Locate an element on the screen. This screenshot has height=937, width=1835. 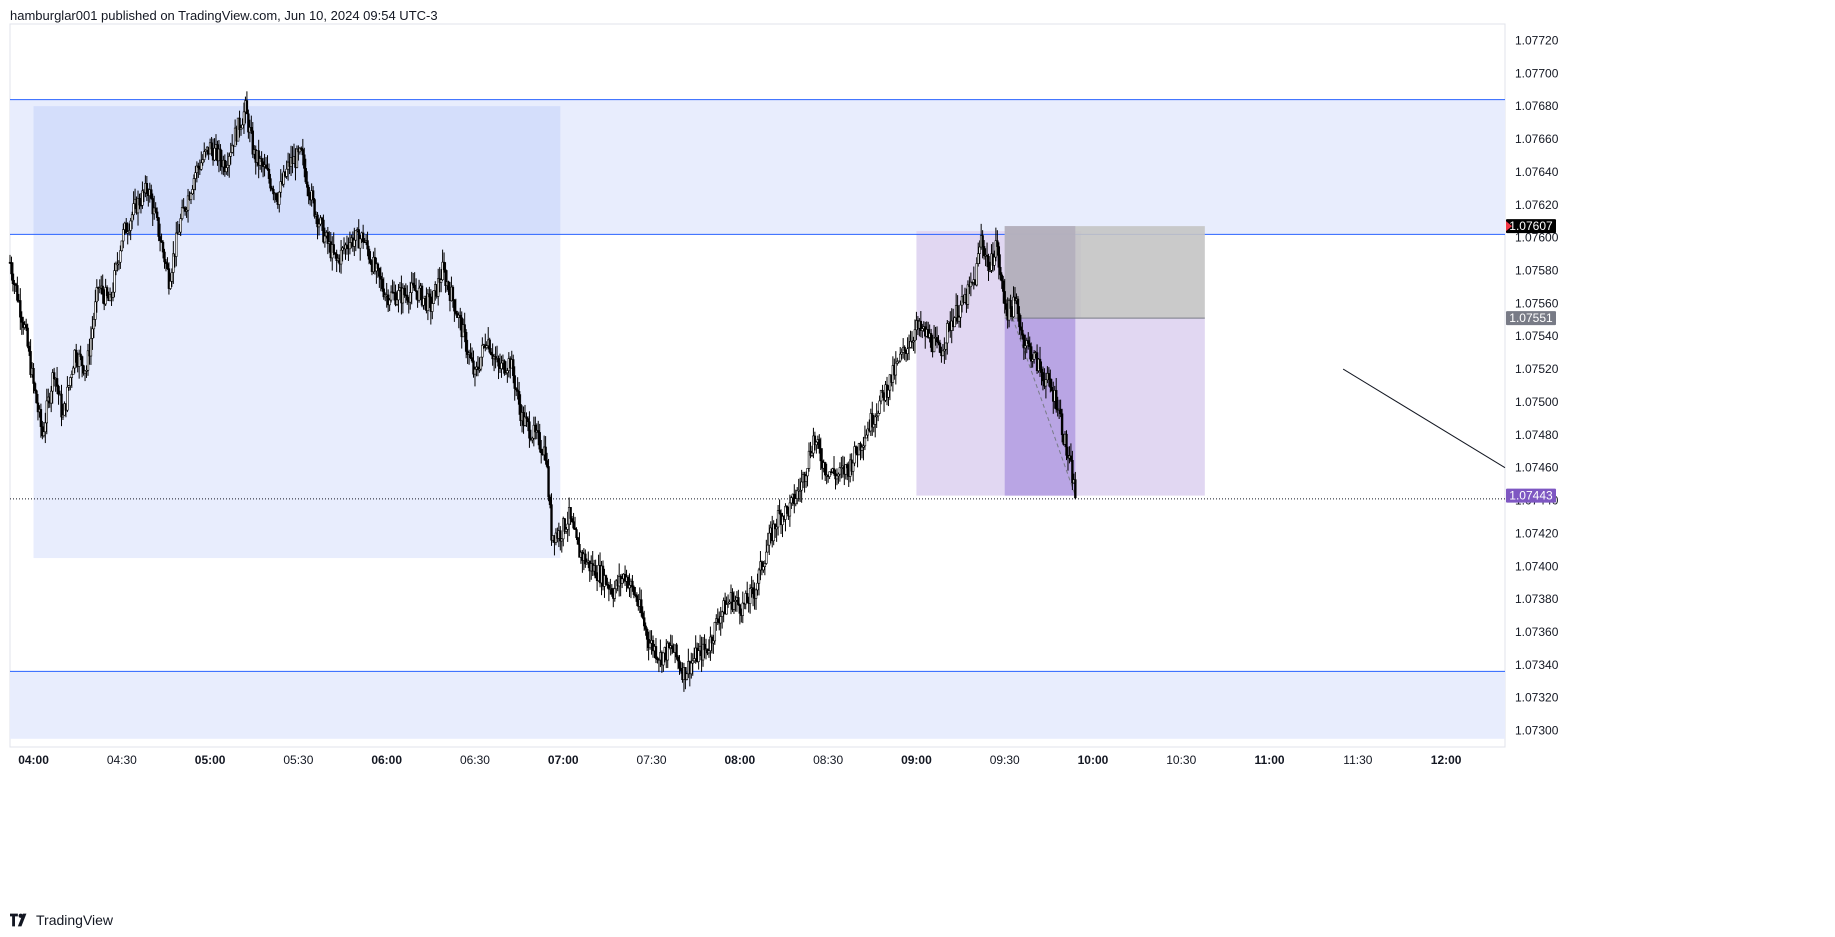
x-tick-label-8: 08:00 is located at coordinates (739, 760).